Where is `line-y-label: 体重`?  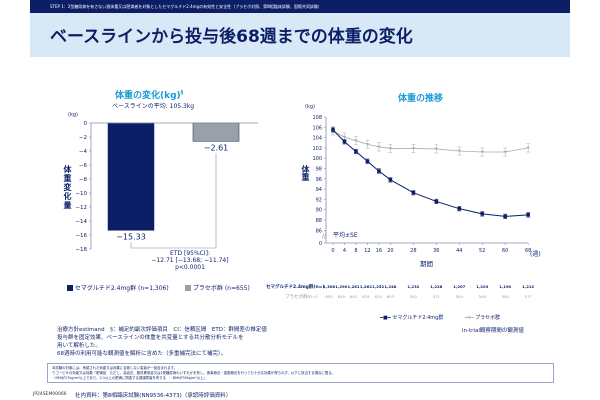
line-y-label: 体重 is located at coordinates (305, 173).